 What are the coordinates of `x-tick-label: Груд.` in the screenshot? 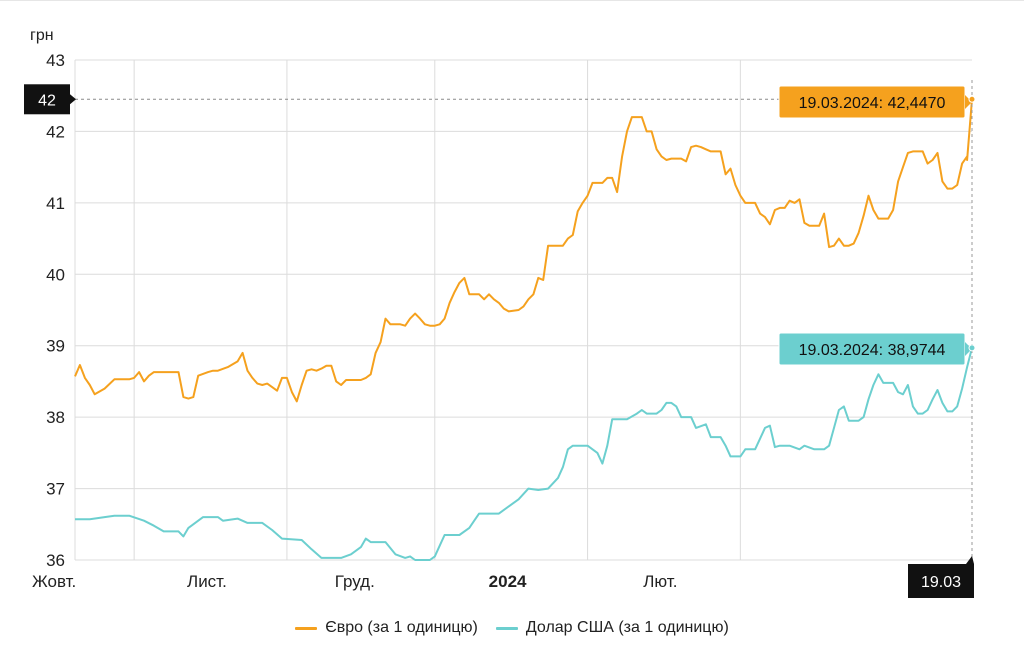 It's located at (355, 581).